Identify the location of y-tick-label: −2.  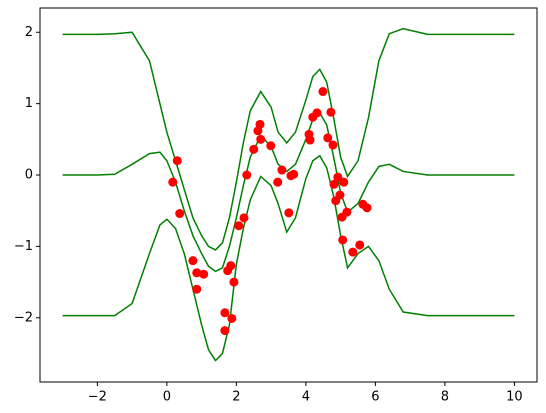
(23, 317).